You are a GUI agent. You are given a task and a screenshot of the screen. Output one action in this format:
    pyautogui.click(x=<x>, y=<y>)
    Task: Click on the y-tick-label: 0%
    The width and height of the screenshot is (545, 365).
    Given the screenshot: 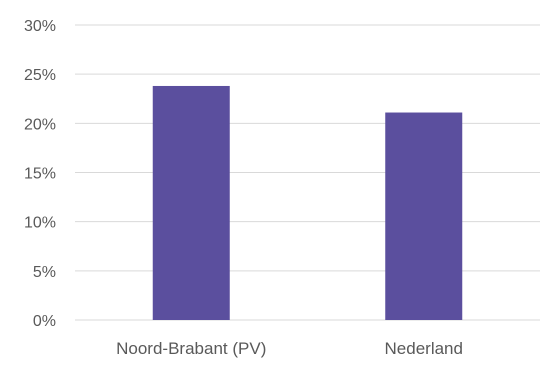 What is the action you would take?
    pyautogui.click(x=44, y=321)
    